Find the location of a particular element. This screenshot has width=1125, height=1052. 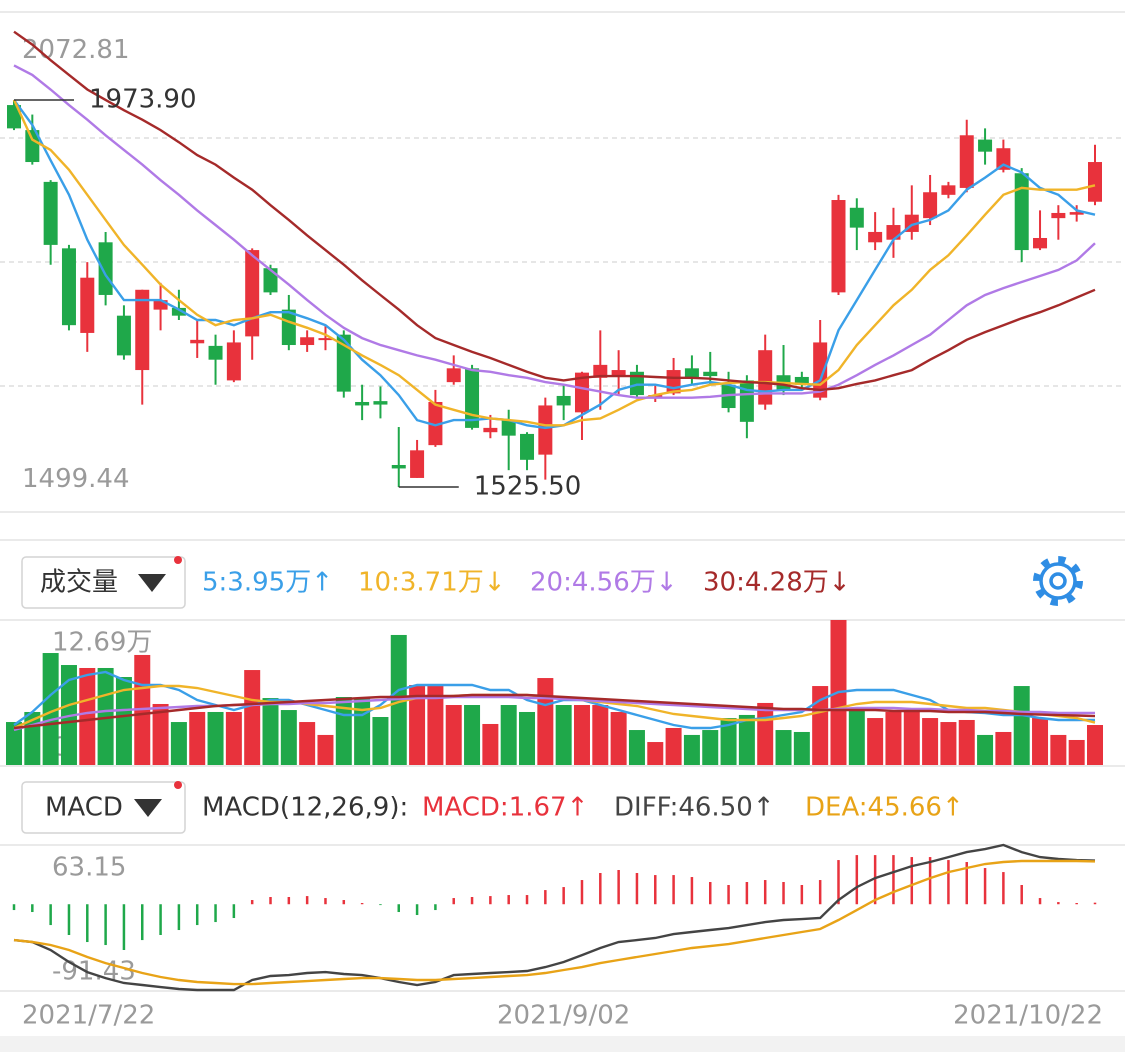

settings-button is located at coordinates (1058, 581).